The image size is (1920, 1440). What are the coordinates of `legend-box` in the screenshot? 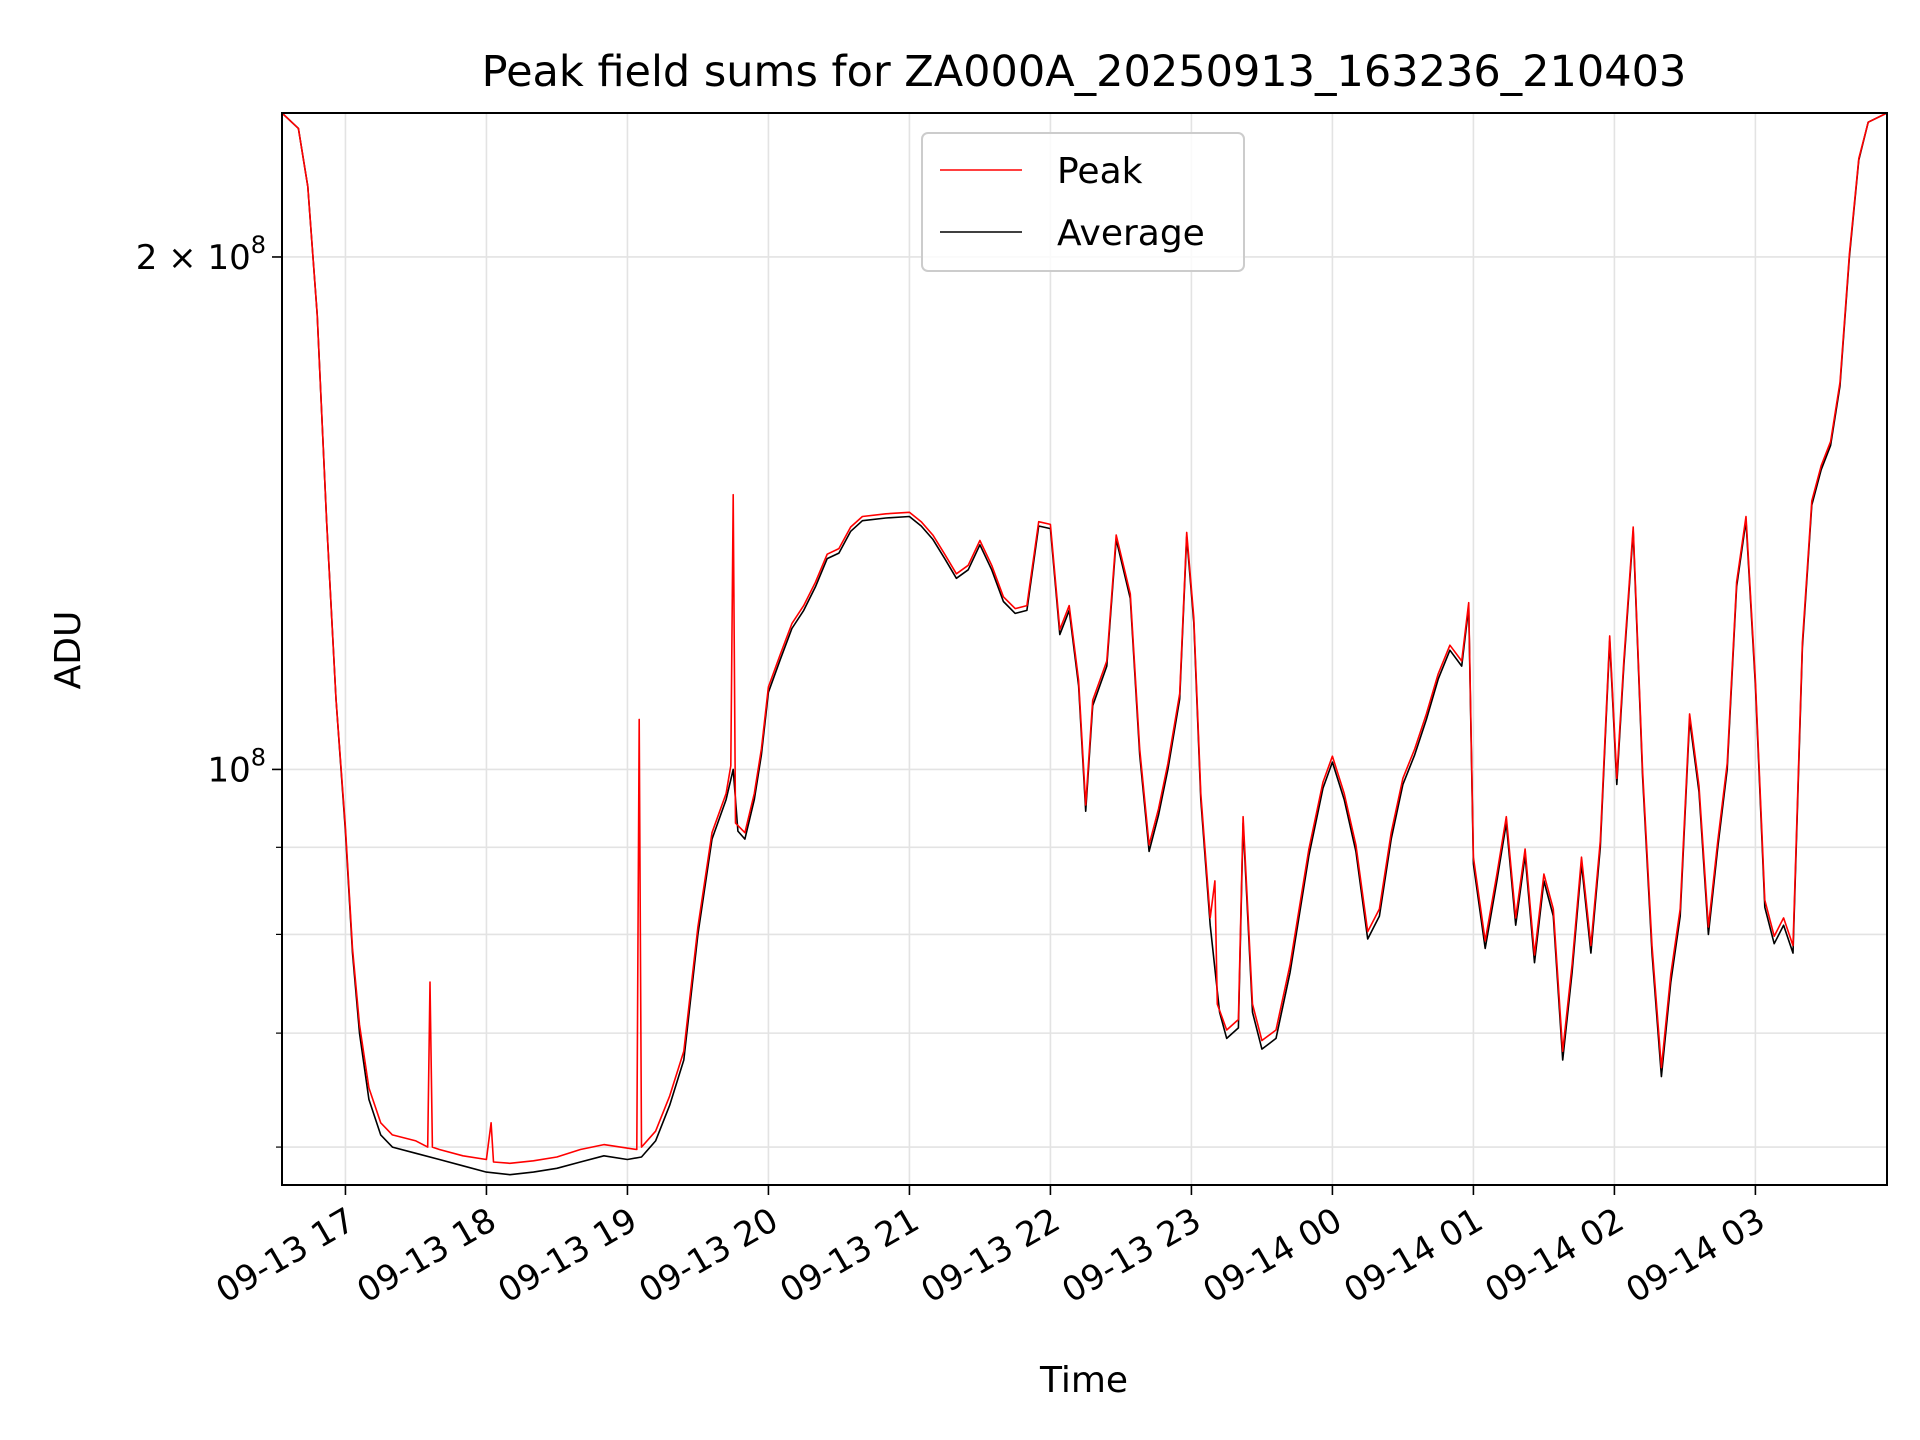 It's located at (1083, 202).